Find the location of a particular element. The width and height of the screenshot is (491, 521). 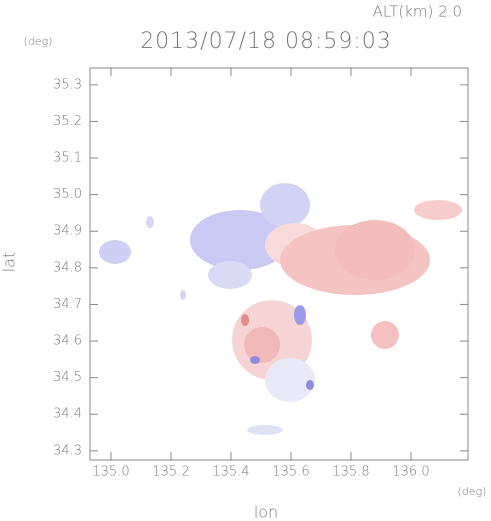

x-tick-label: 135.4 is located at coordinates (230, 472).